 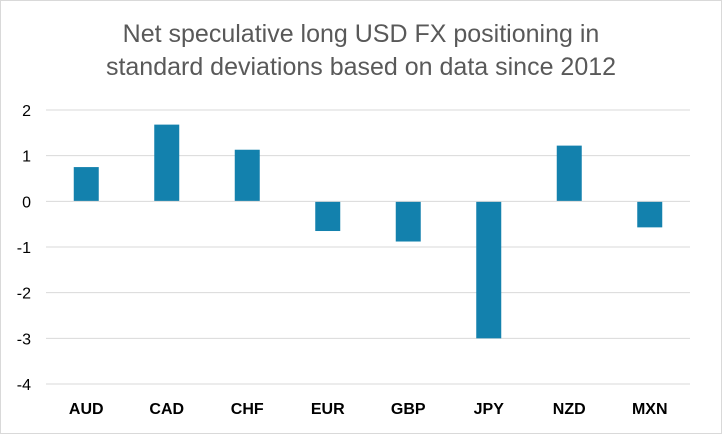 I want to click on bar-nzd, so click(x=569, y=173).